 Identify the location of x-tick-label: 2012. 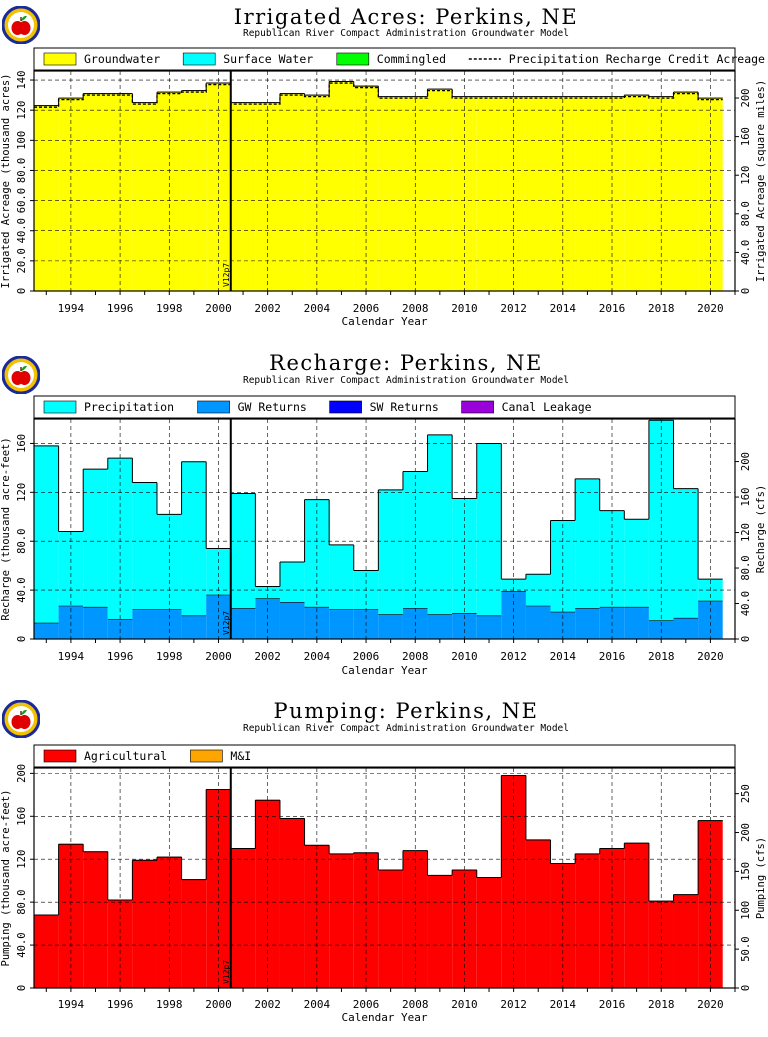
(513, 656).